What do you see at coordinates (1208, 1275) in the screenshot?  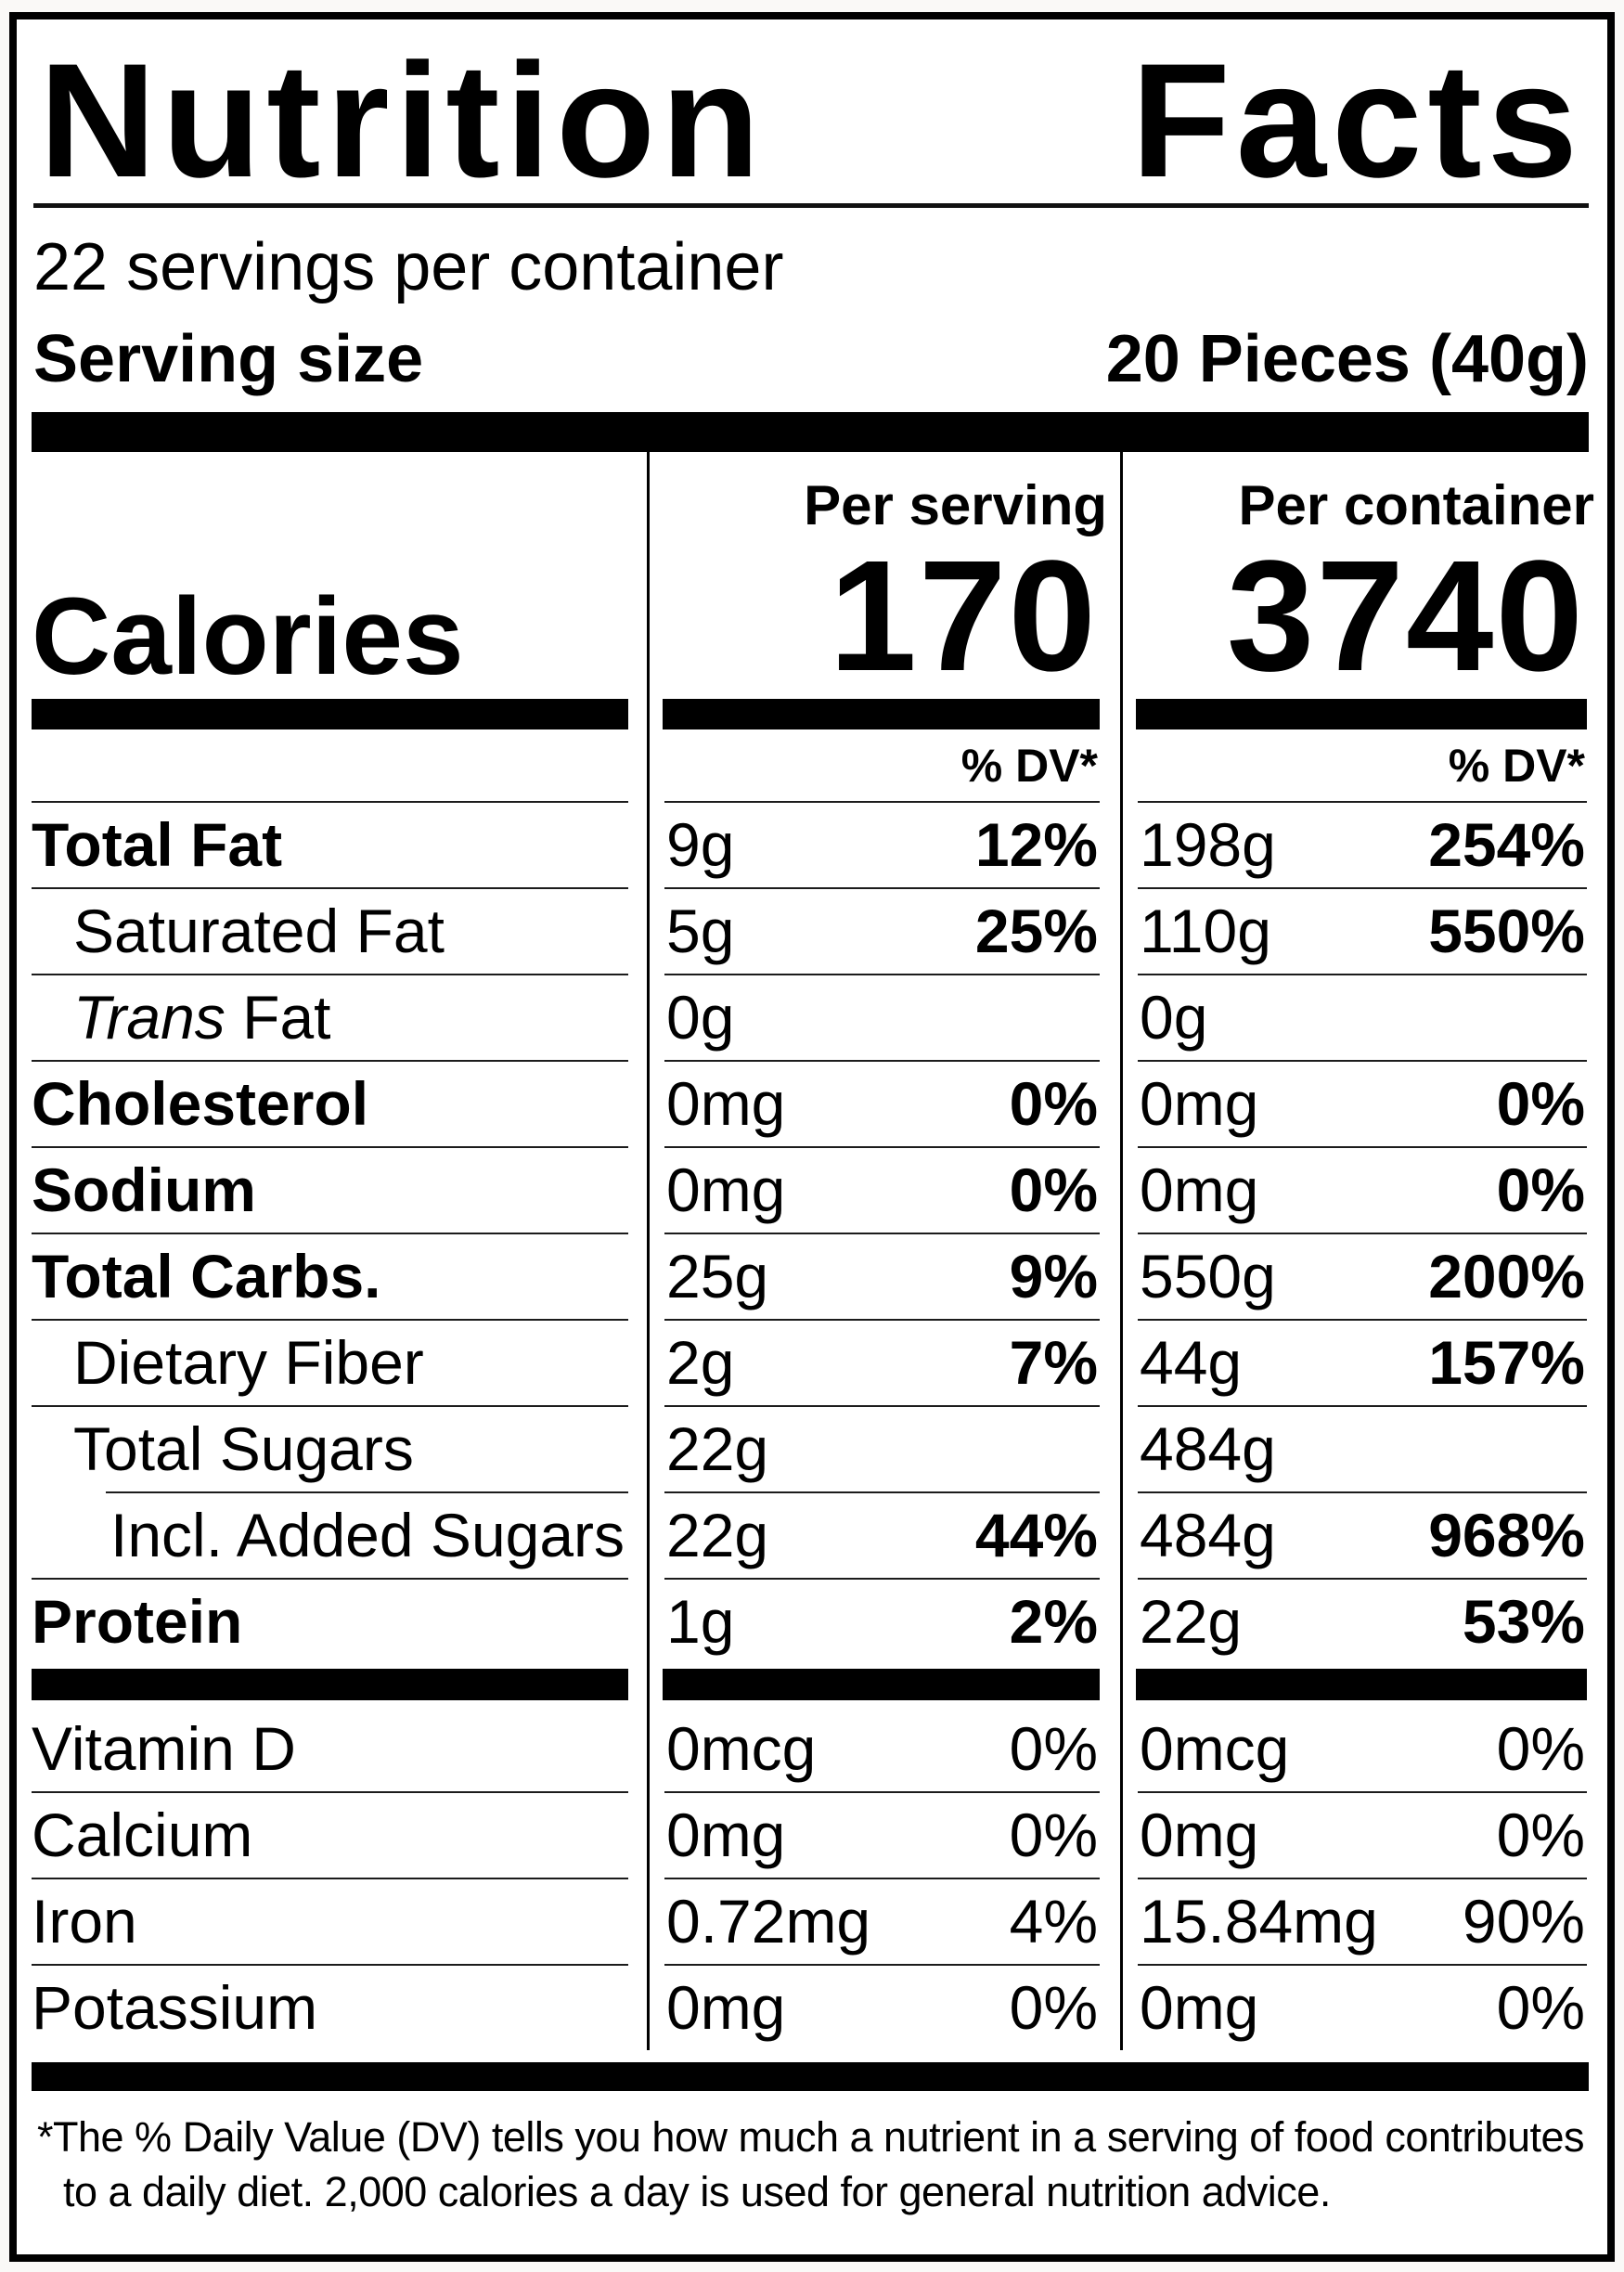 I see `container-amount: 550g` at bounding box center [1208, 1275].